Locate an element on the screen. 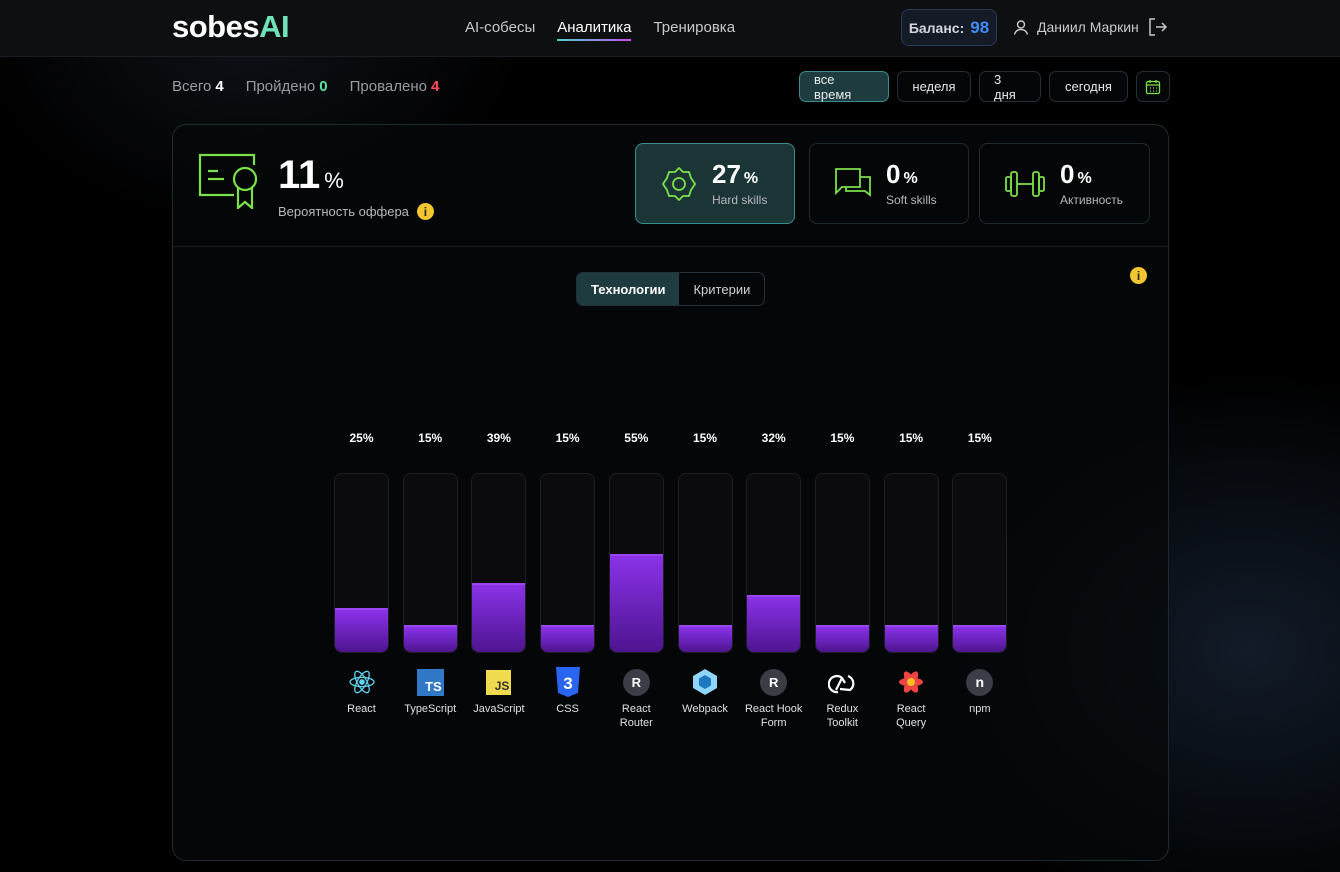 This screenshot has height=872, width=1340. period-3-days: 3 дня is located at coordinates (1010, 86).